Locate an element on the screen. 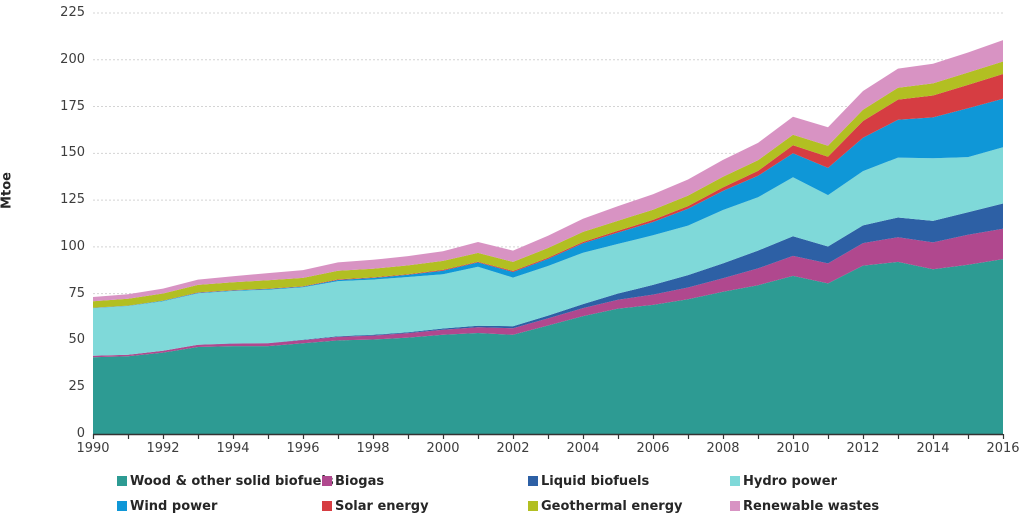  legend-label: Wood & other solid biofuels is located at coordinates (232, 481).